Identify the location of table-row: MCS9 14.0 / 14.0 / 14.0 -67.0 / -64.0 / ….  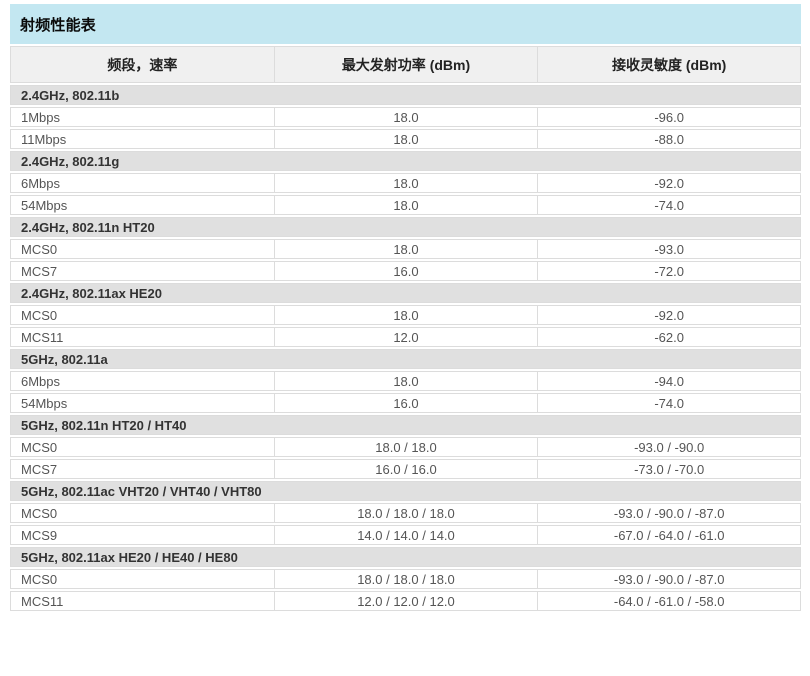
(405, 535).